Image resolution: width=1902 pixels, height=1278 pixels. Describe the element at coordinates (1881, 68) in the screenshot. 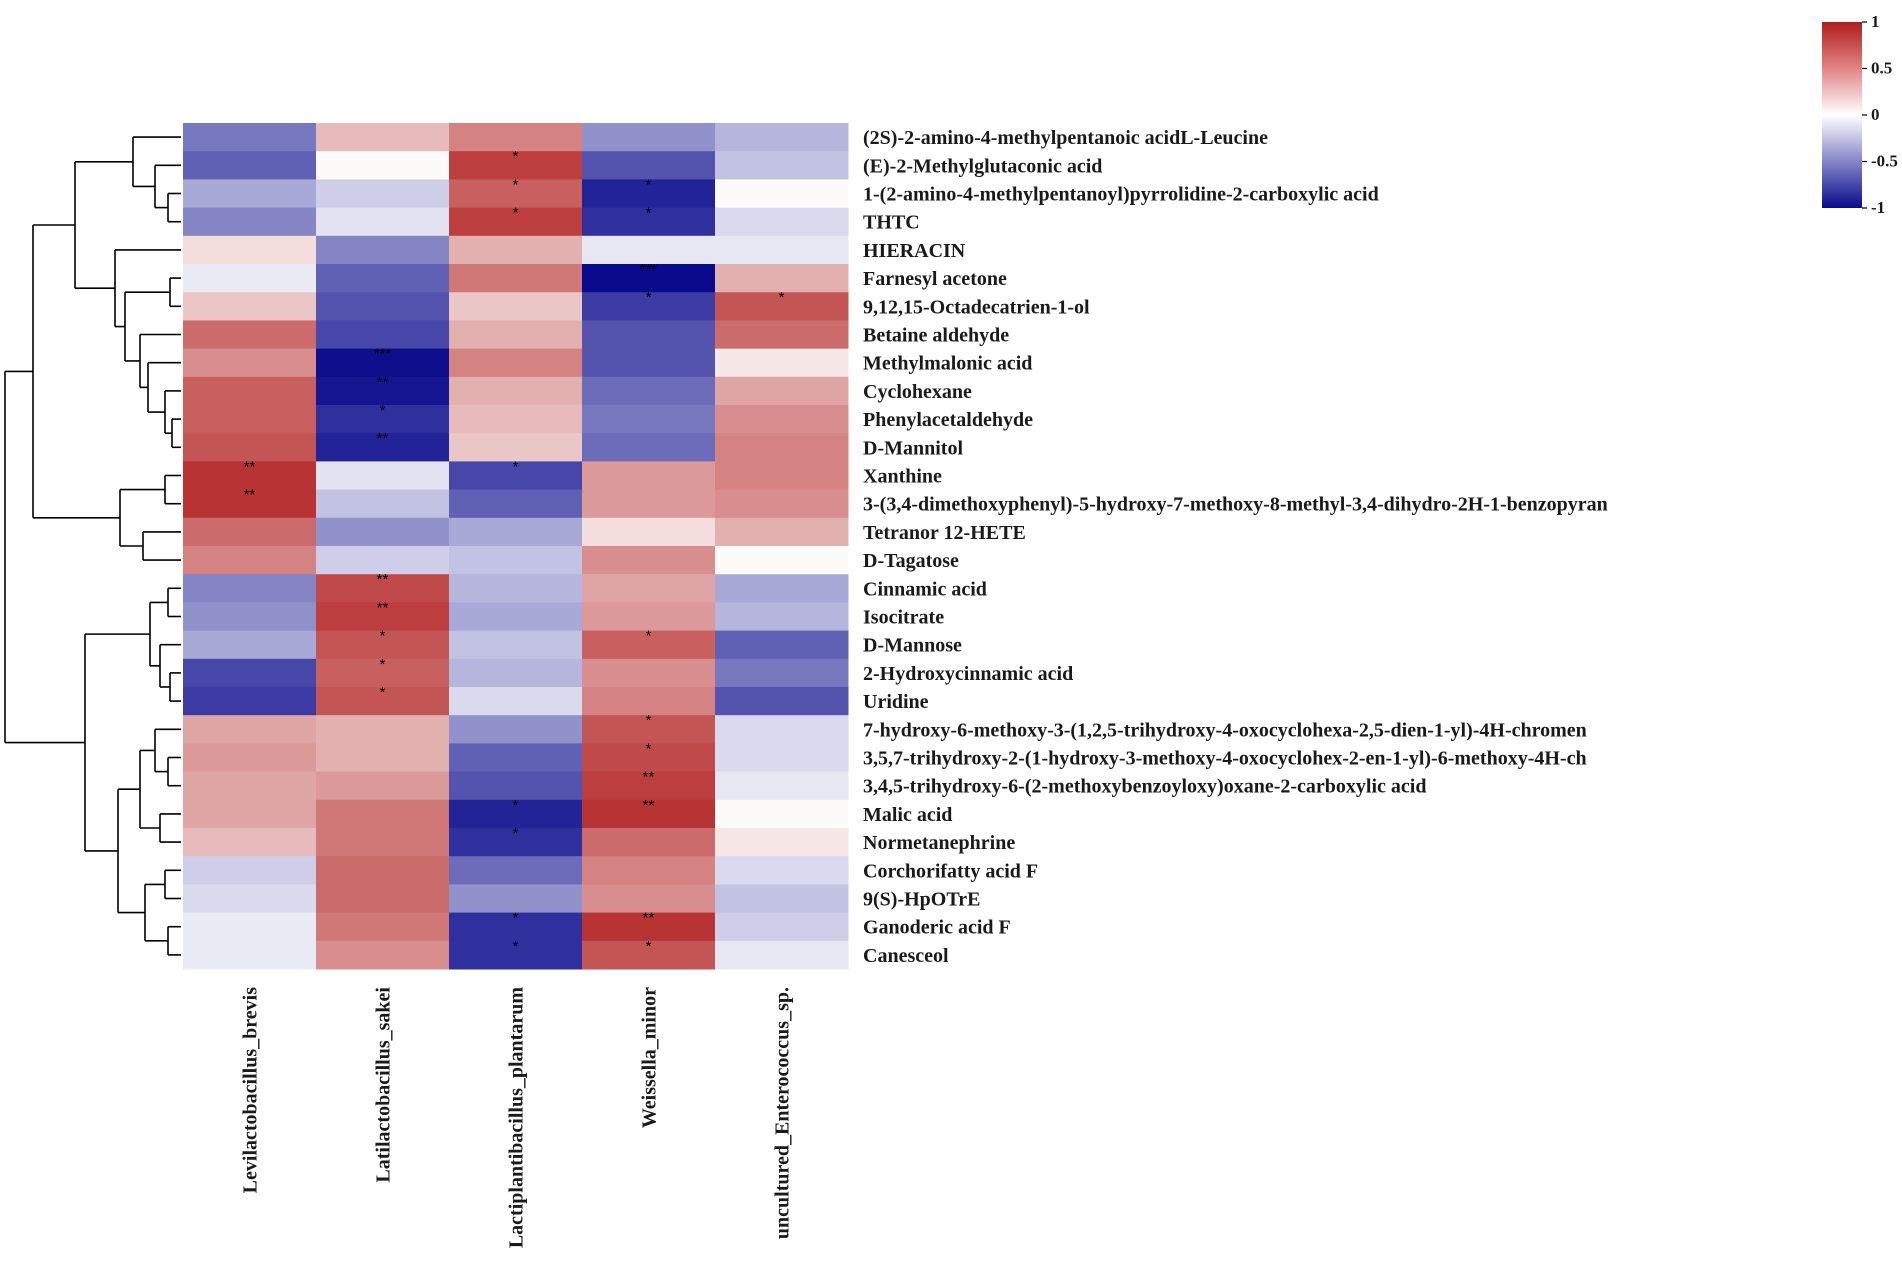

I see `legend-tick-label: 0.5` at that location.